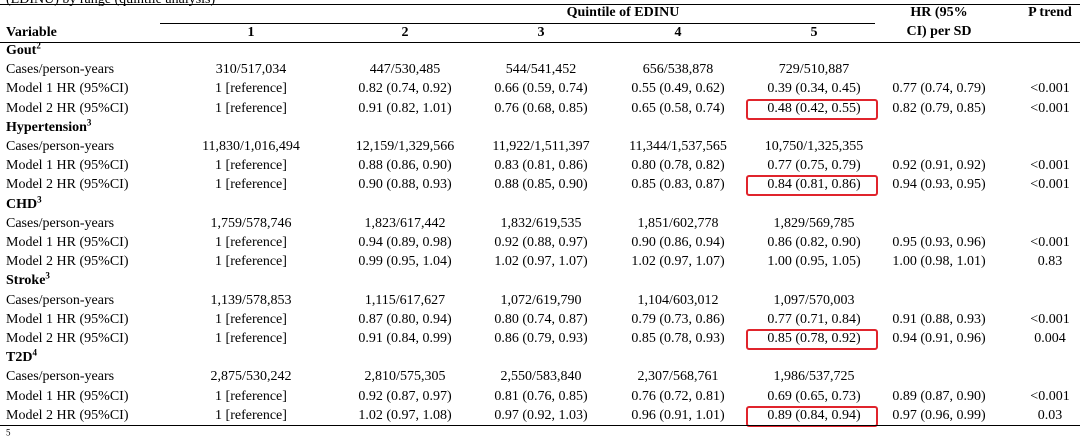 This screenshot has width=1080, height=445. Describe the element at coordinates (939, 338) in the screenshot. I see `hr-per-sd-cell: 0.94 (0.91, 0.96)` at that location.